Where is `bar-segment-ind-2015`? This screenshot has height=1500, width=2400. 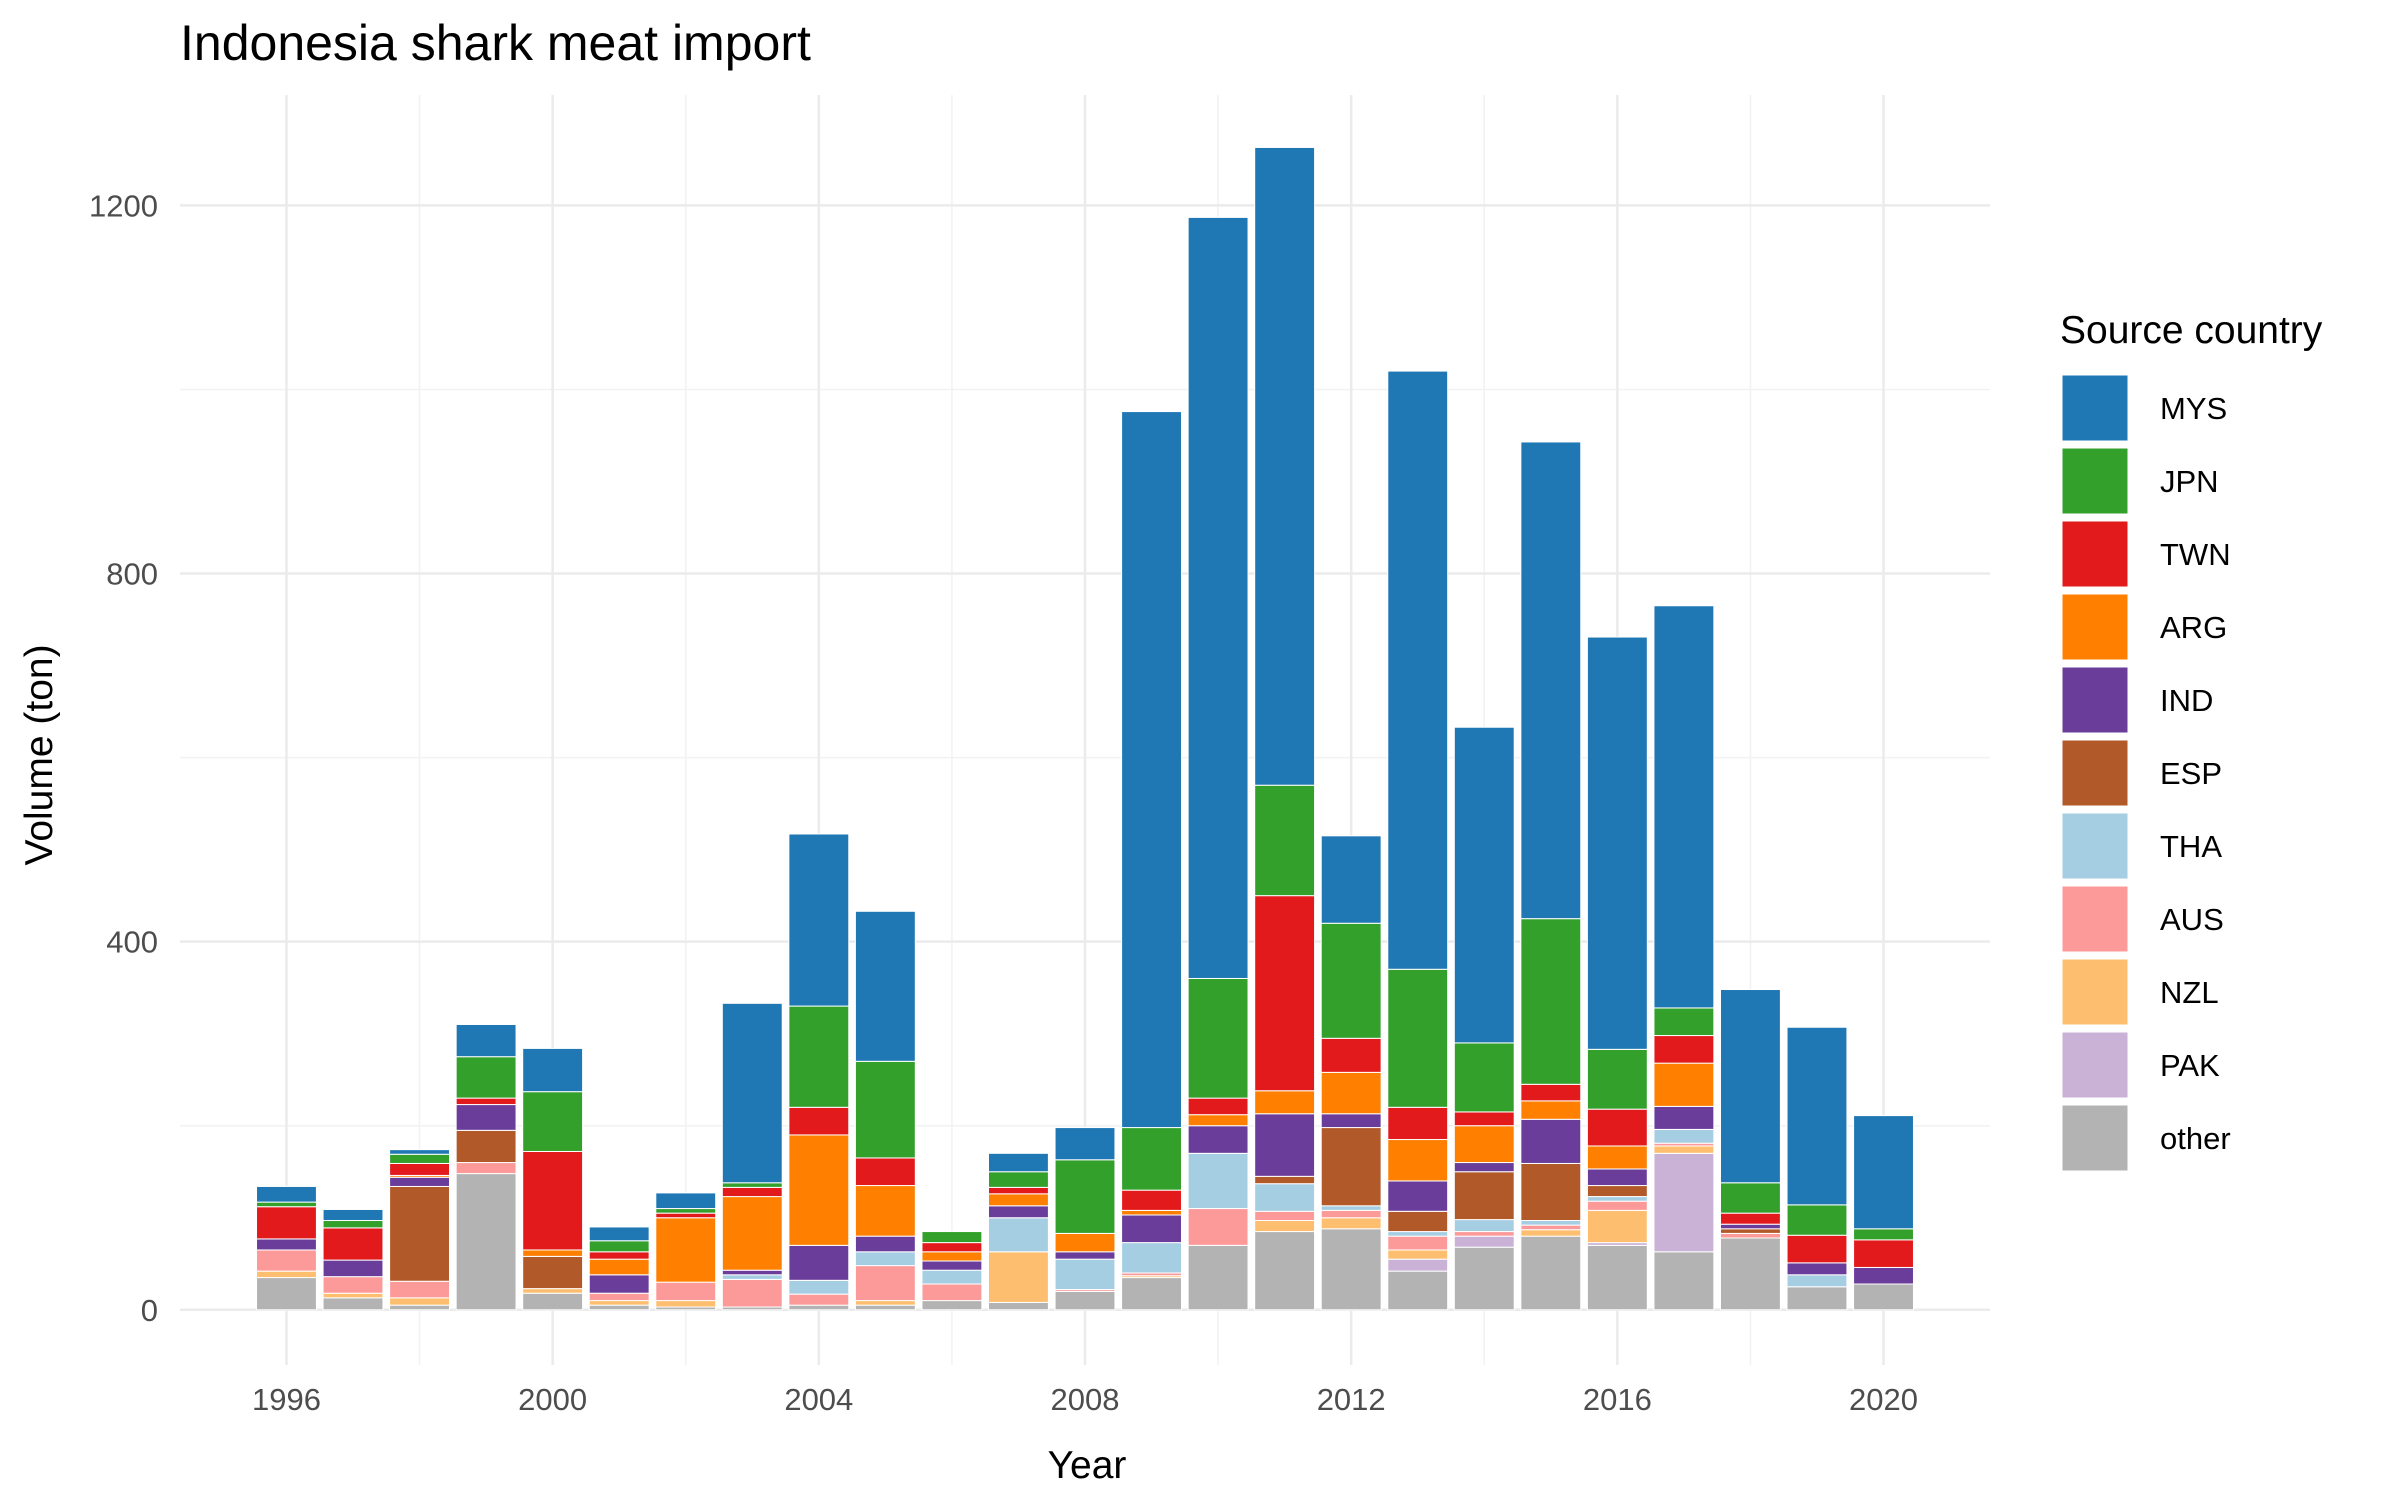
bar-segment-ind-2015 is located at coordinates (1551, 1141).